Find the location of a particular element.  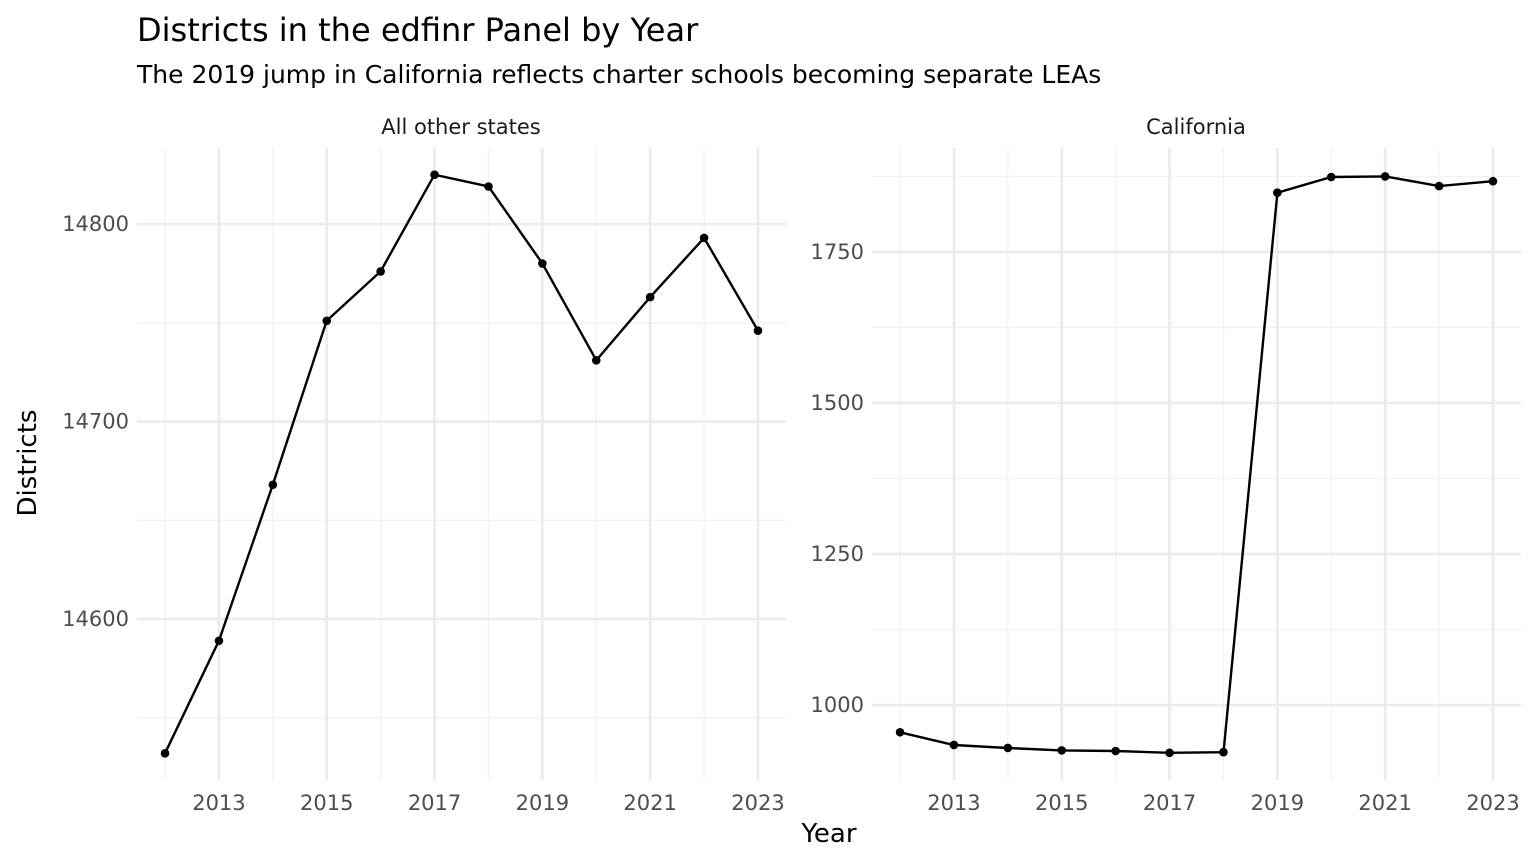

y-tick-label: 1250 is located at coordinates (837, 554).